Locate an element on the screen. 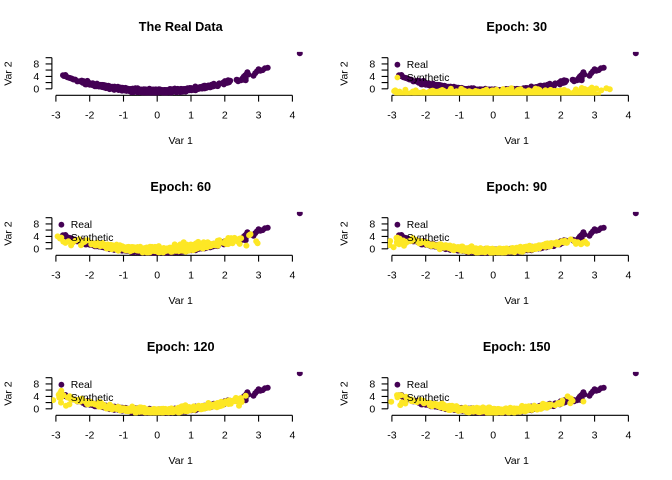 This screenshot has height=480, width=672. svg-text: Epoch: 120 is located at coordinates (181, 347).